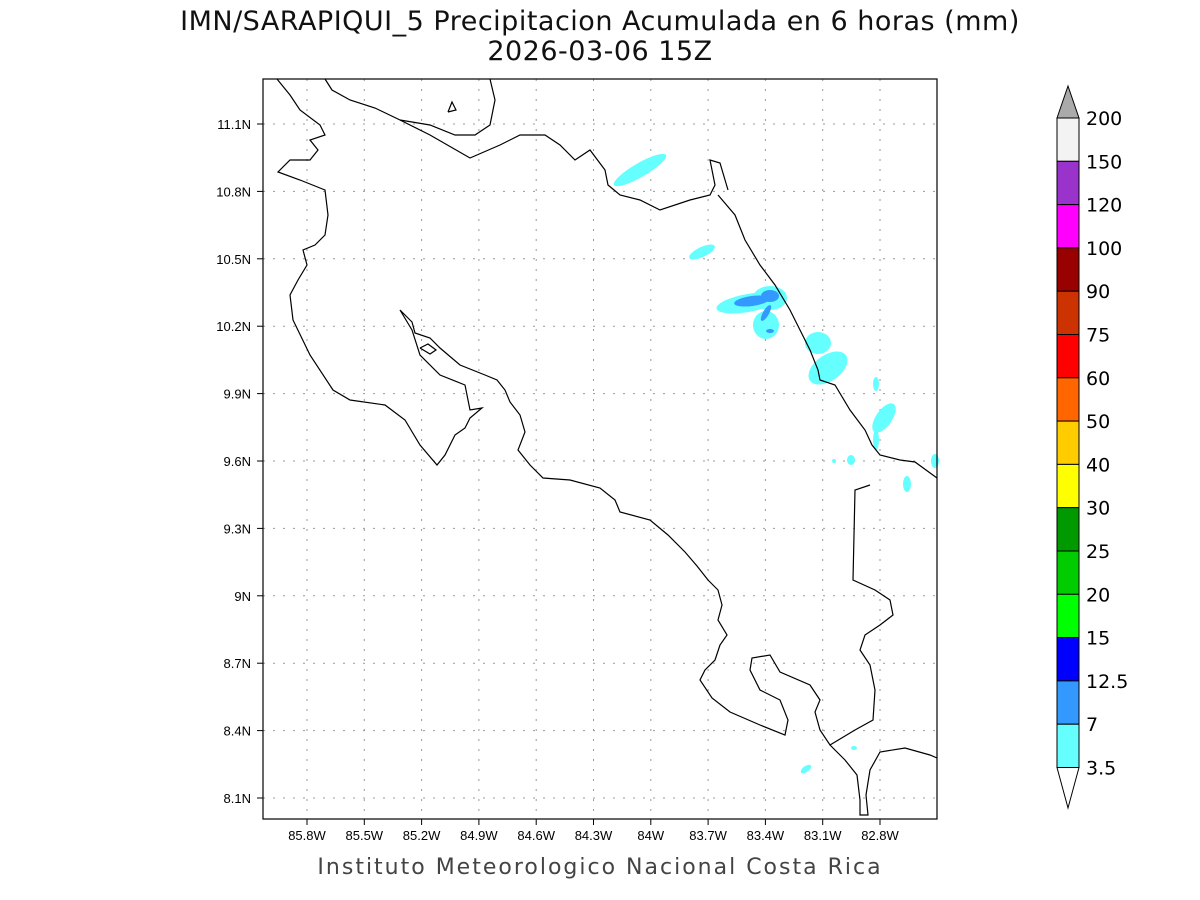  I want to click on lat-tick-label: 8.7N, so click(237, 663).